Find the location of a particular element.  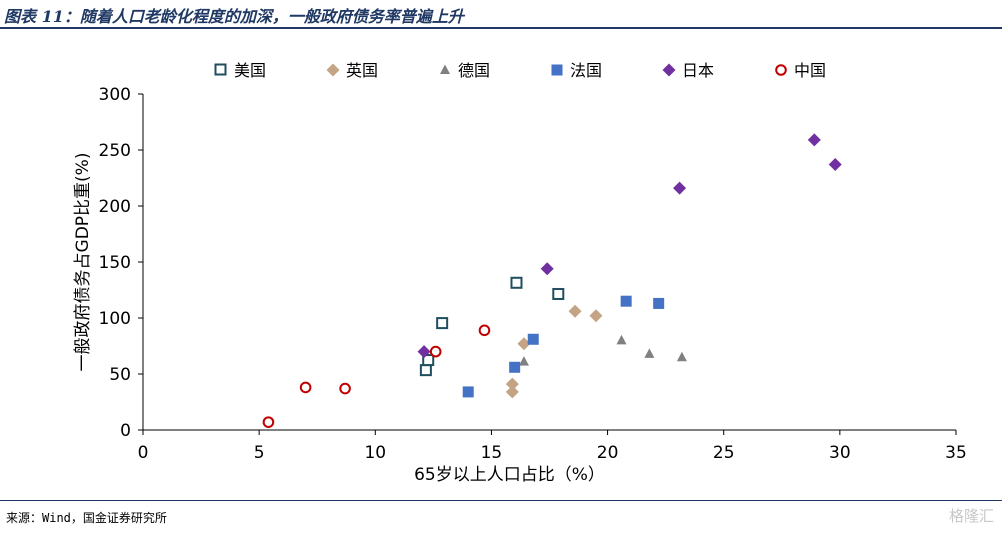

y-axis-label: 一般政府债务占GDP比重(%) is located at coordinates (83, 262).